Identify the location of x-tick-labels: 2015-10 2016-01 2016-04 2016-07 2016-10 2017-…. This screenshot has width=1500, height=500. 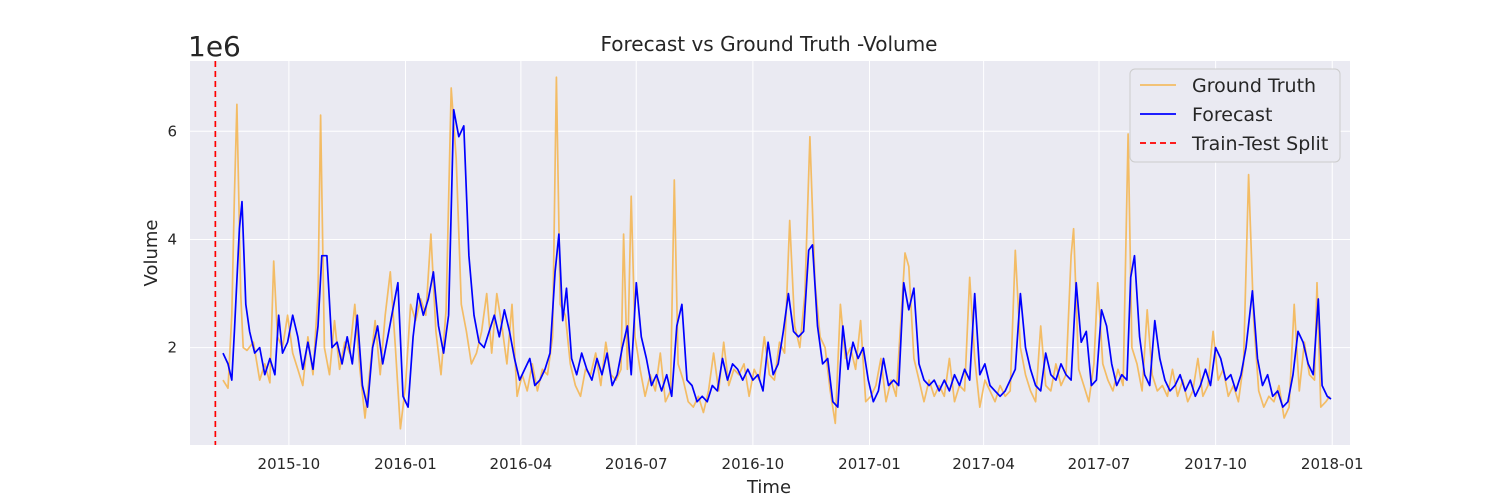
(811, 464).